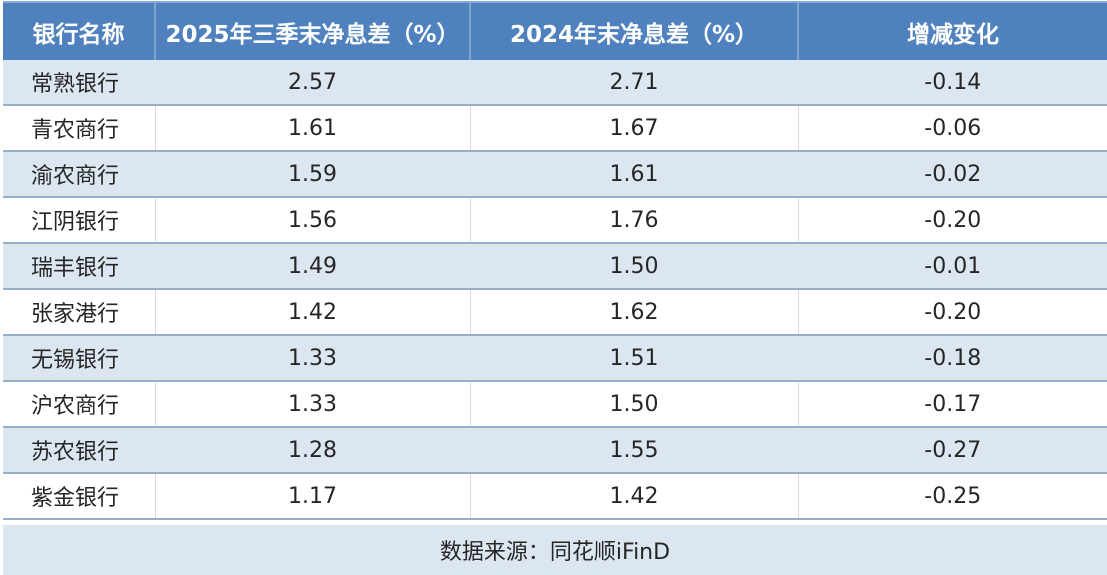 The height and width of the screenshot is (575, 1107). I want to click on table-header: 银行名称 2025年三季末净息差（%） 2024年末净息差（%） 增减变化, so click(555, 30).